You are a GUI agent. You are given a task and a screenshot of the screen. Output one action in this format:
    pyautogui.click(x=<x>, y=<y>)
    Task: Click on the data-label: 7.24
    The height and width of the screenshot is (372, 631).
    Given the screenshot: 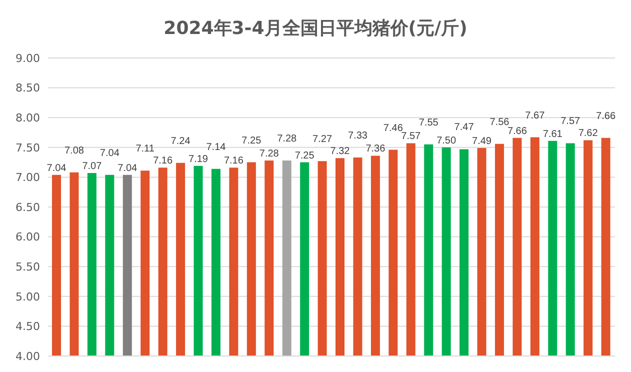 What is the action you would take?
    pyautogui.click(x=180, y=141)
    